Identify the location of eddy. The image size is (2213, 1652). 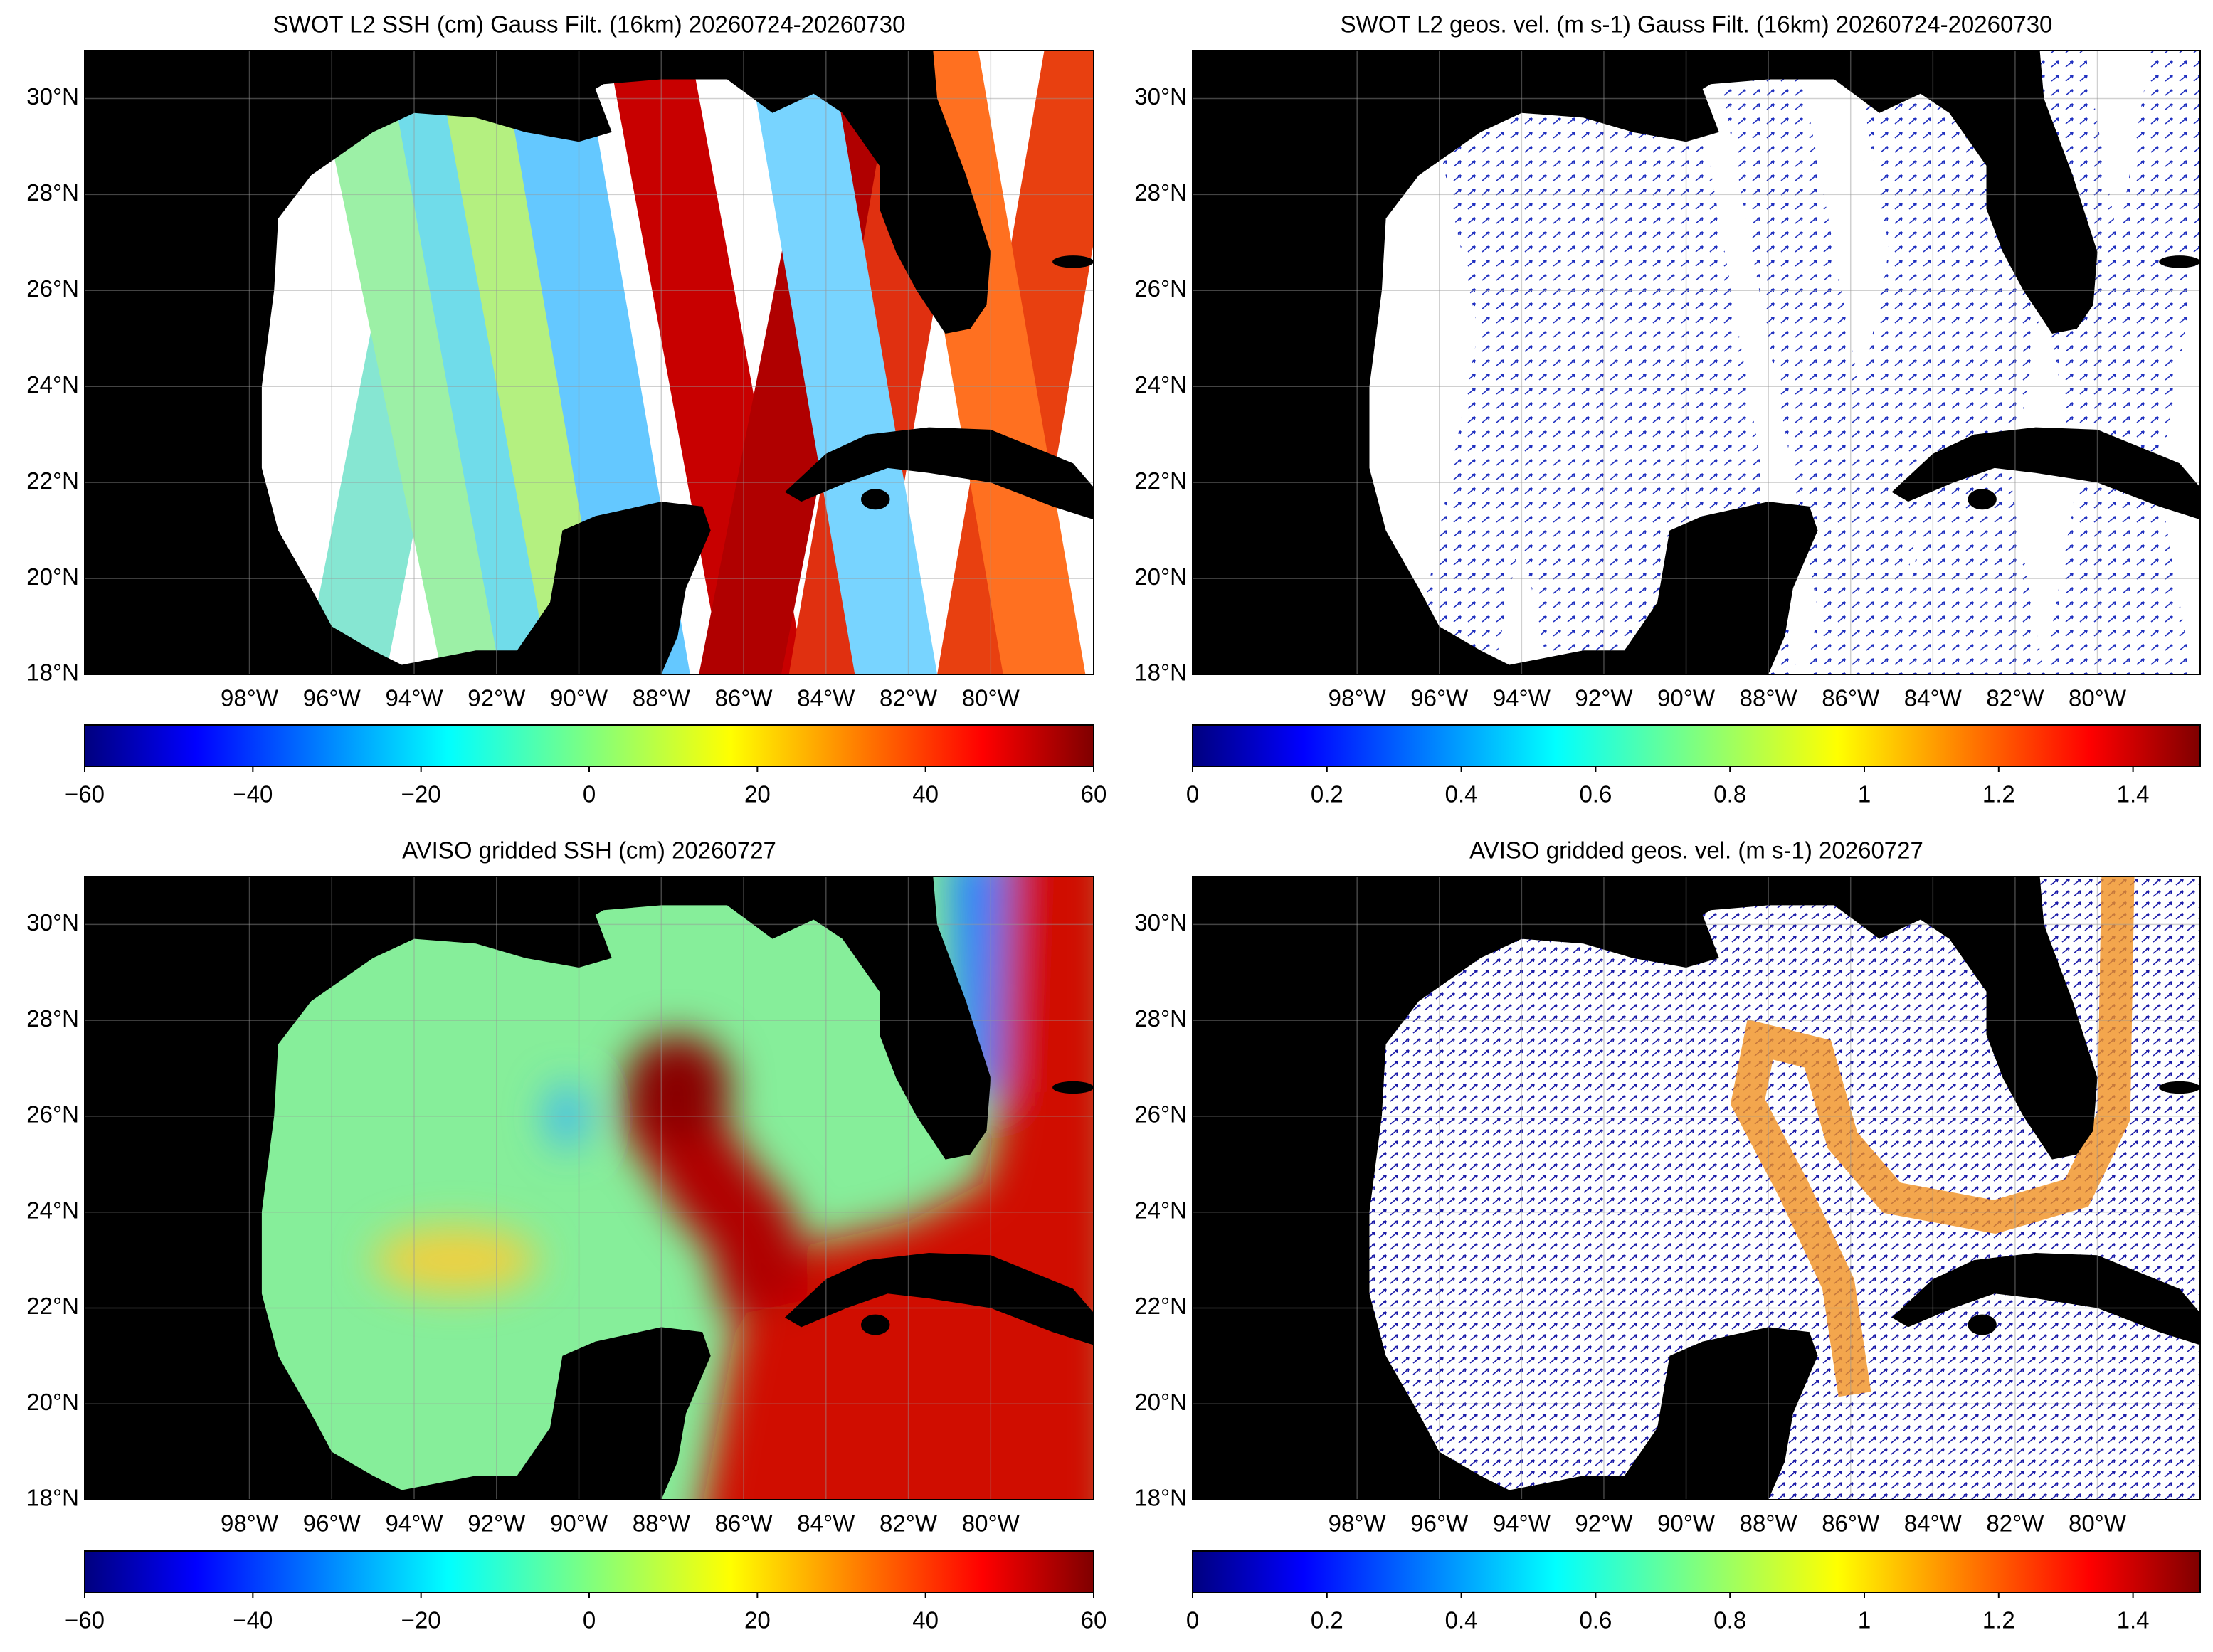
(677, 1087).